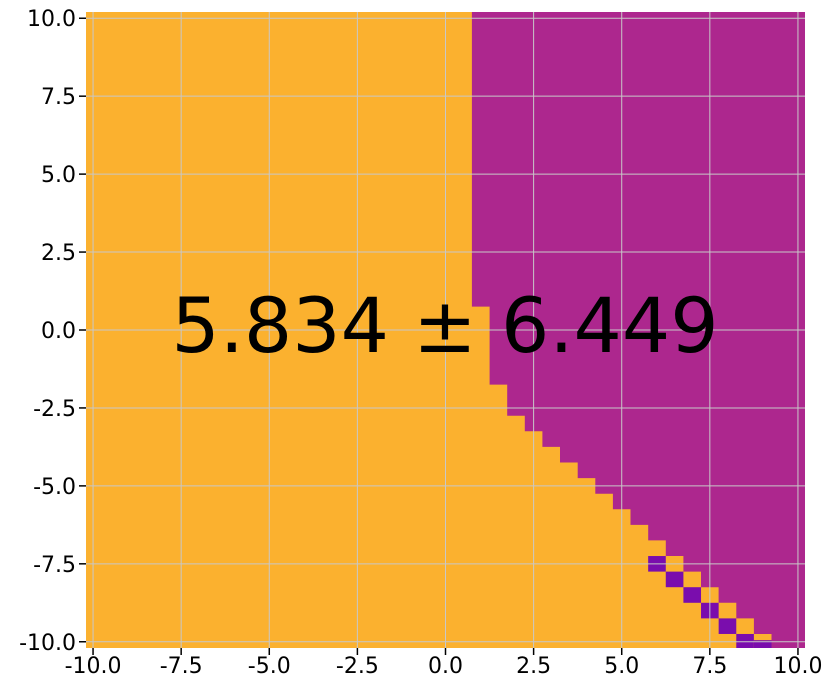  What do you see at coordinates (58, 97) in the screenshot?
I see `y-tick-label: 7.5` at bounding box center [58, 97].